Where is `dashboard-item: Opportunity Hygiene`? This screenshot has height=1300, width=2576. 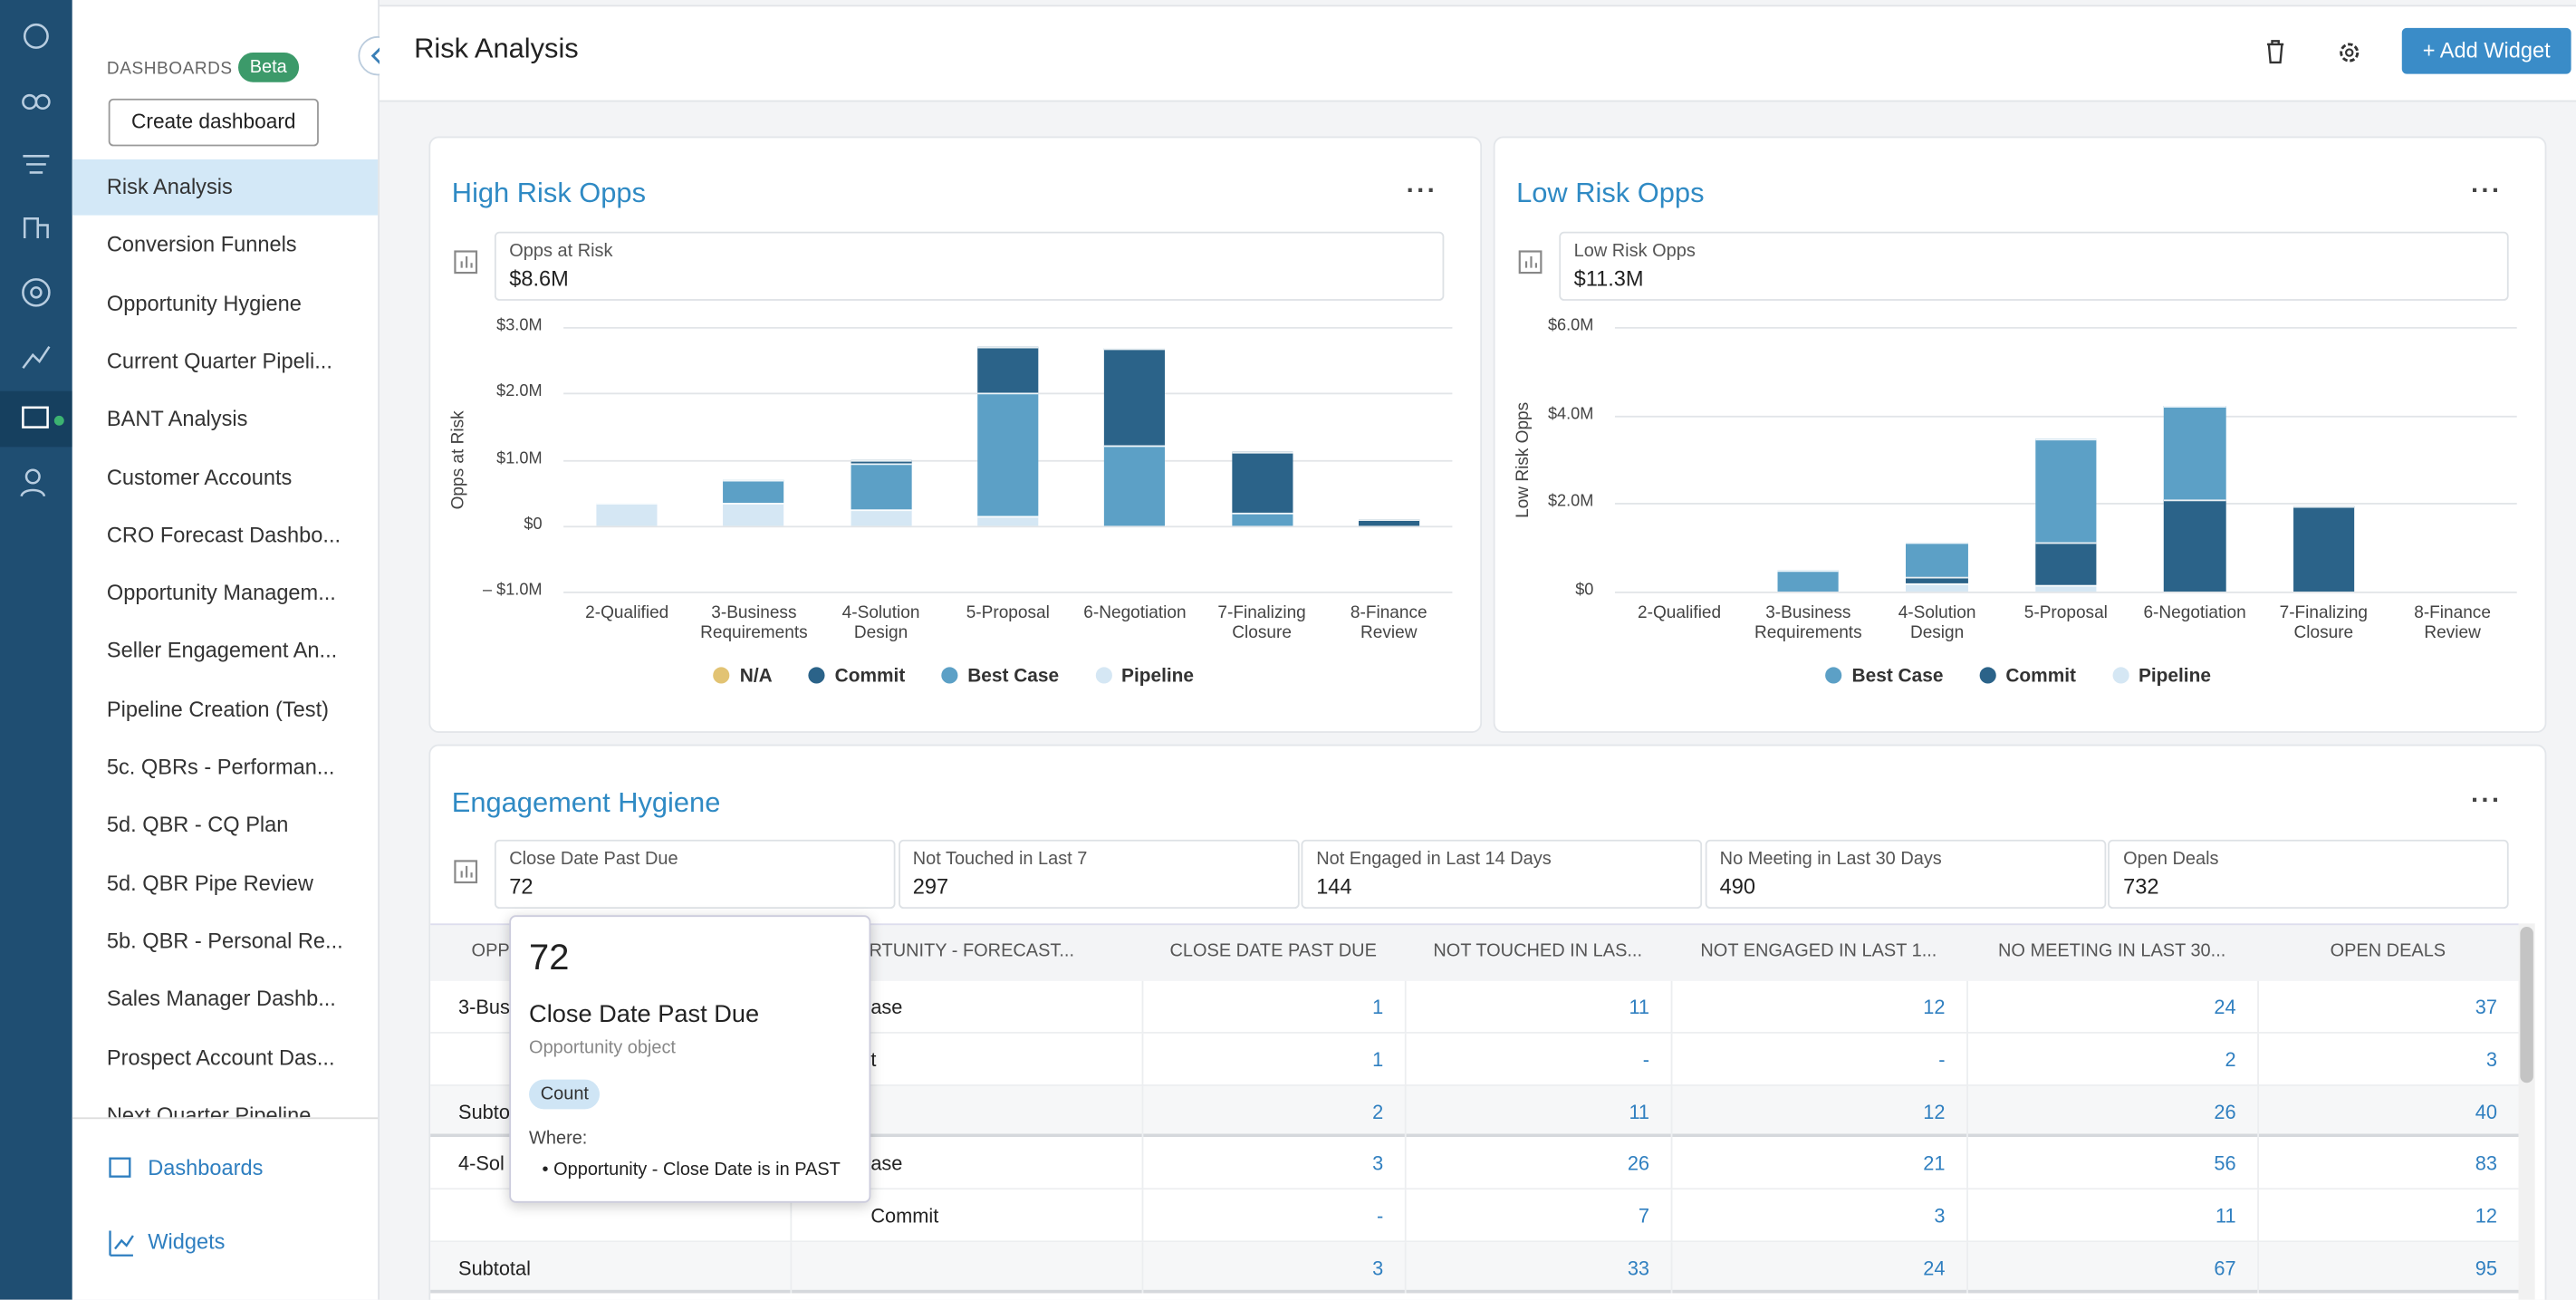 dashboard-item: Opportunity Hygiene is located at coordinates (204, 302).